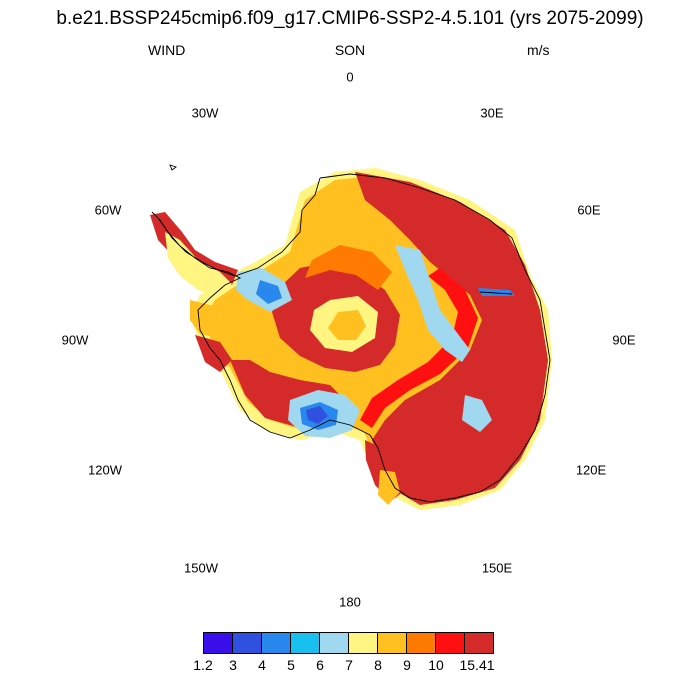  Describe the element at coordinates (348, 267) in the screenshot. I see `wind-interior-orange` at that location.